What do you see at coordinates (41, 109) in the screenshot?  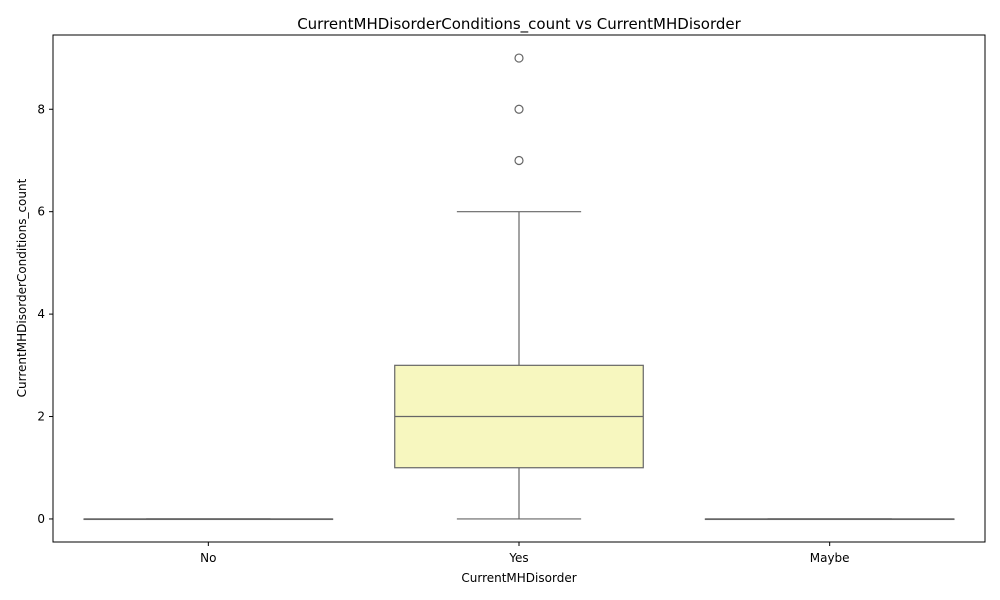 I see `y-tick-label: 8` at bounding box center [41, 109].